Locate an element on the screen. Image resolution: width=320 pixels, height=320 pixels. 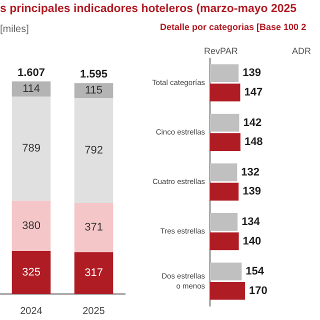
y-axis-title: [miles] is located at coordinates (14, 29).